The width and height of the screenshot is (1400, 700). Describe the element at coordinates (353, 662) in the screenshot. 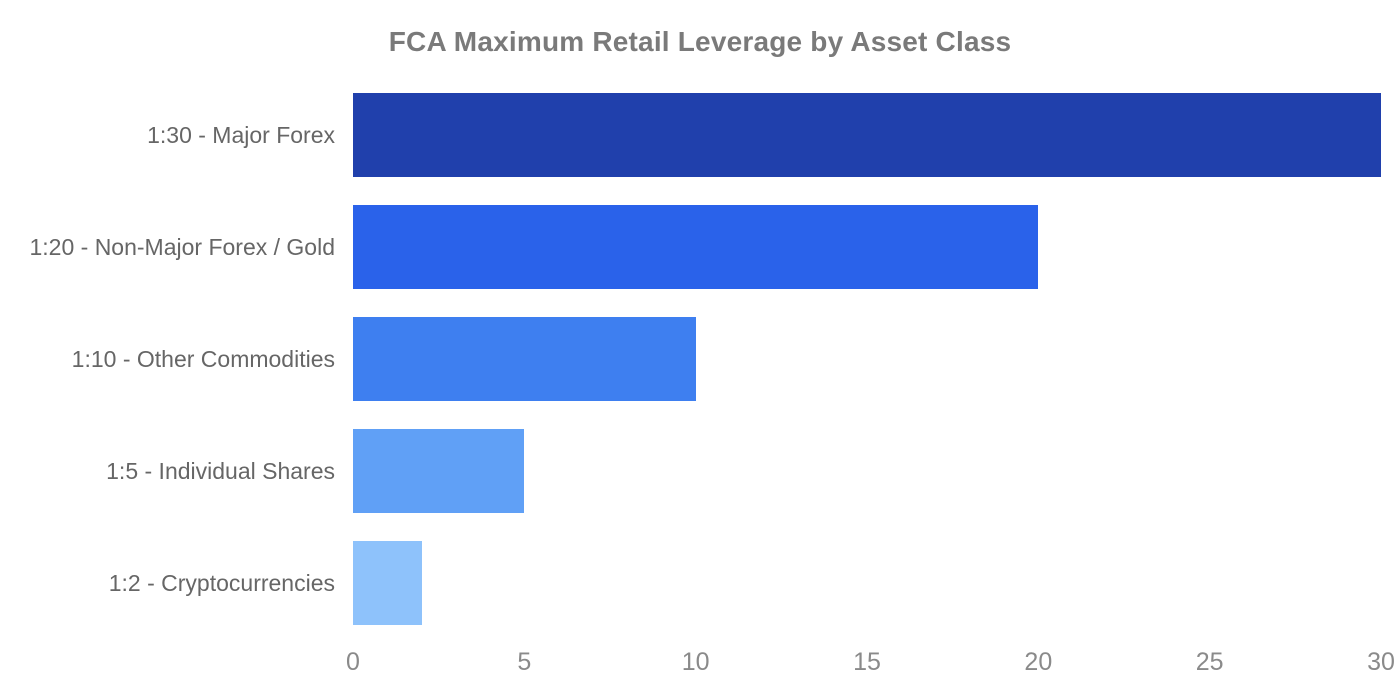

I see `x-tick-label: 0` at that location.